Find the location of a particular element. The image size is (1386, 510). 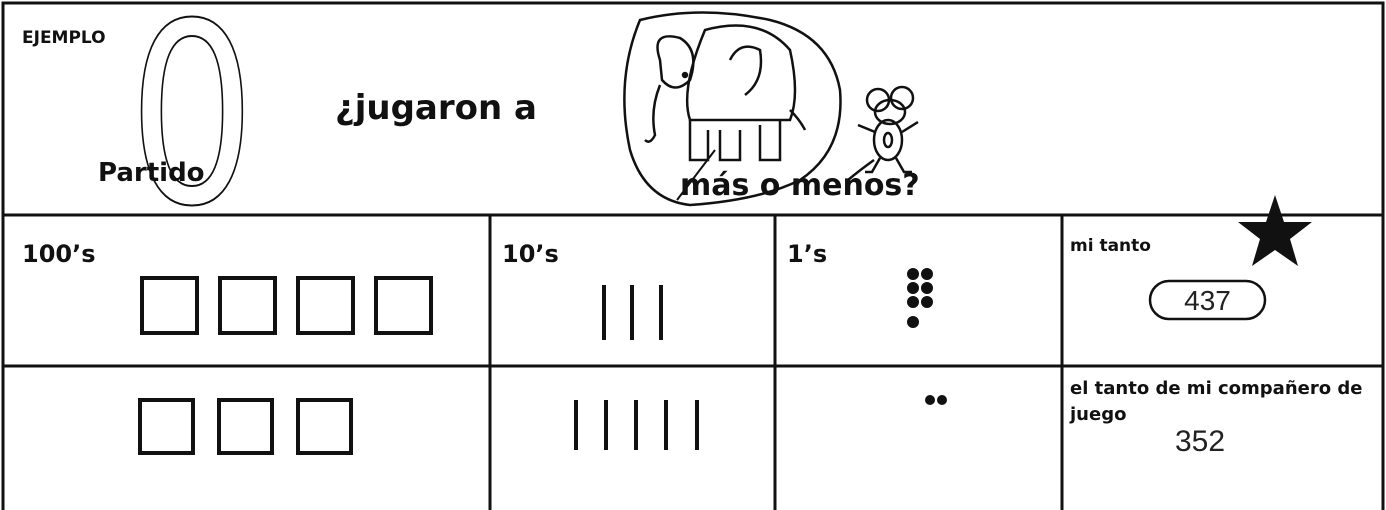

score-oval is located at coordinates (1207, 300).